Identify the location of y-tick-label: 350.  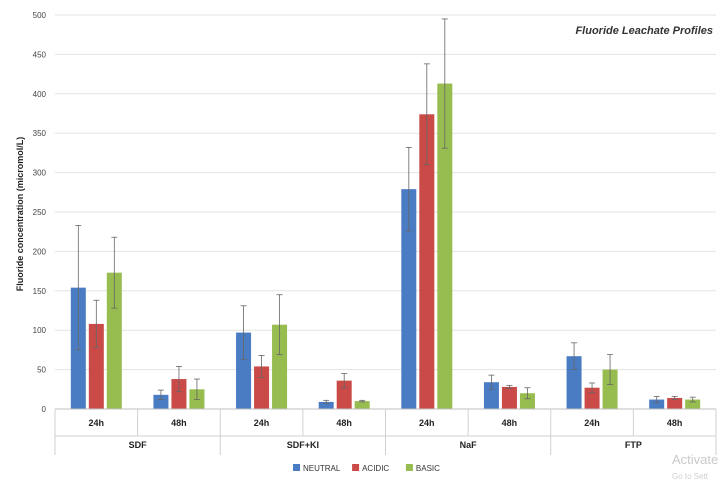
(40, 133).